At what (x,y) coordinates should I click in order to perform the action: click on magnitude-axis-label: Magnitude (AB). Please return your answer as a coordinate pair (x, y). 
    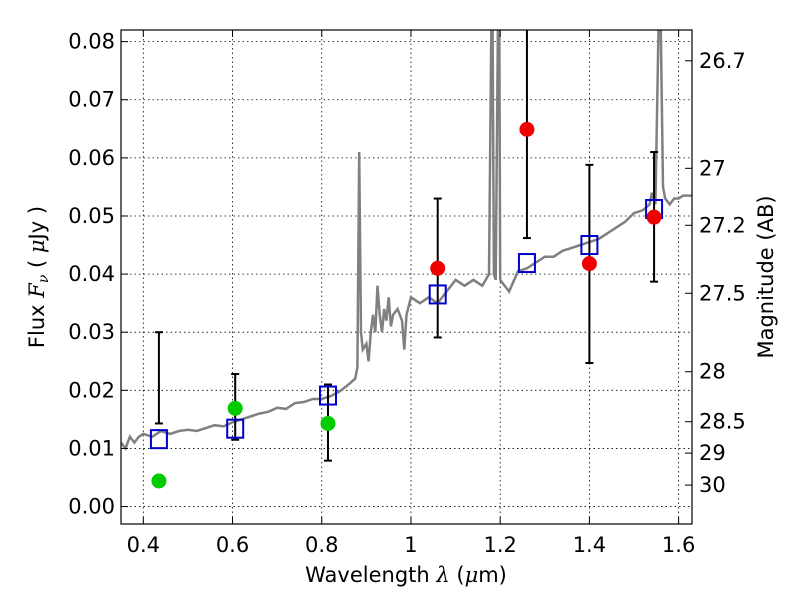
    Looking at the image, I should click on (766, 276).